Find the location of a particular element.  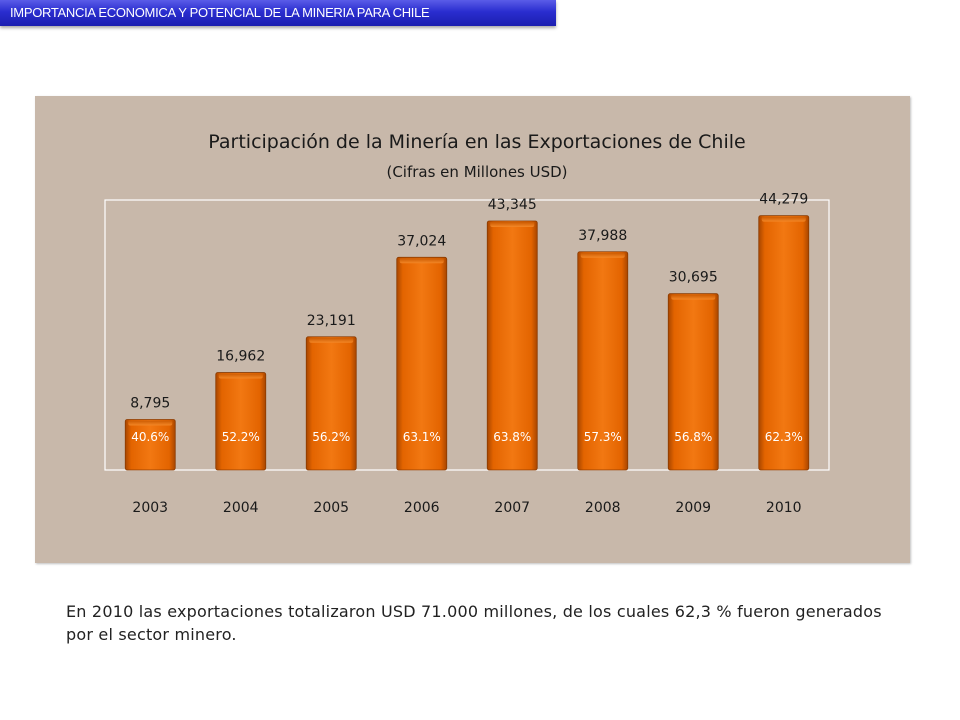

value-label-2006: 37,024 is located at coordinates (421, 241).